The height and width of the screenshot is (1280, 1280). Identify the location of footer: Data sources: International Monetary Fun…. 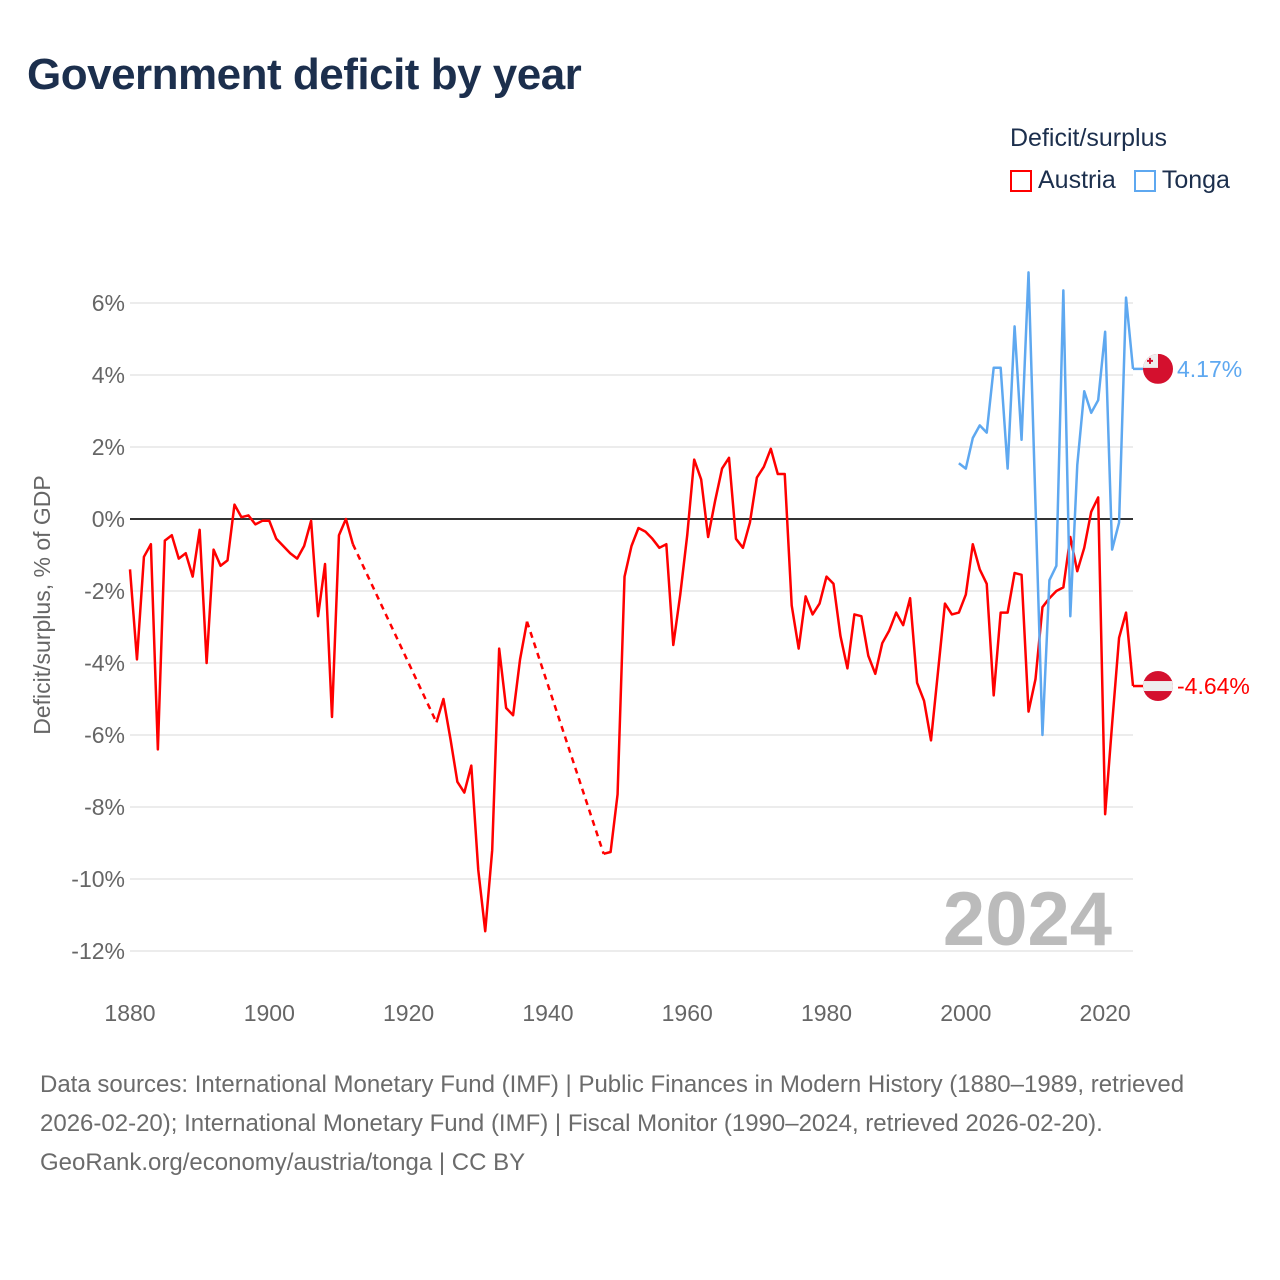
(645, 1123).